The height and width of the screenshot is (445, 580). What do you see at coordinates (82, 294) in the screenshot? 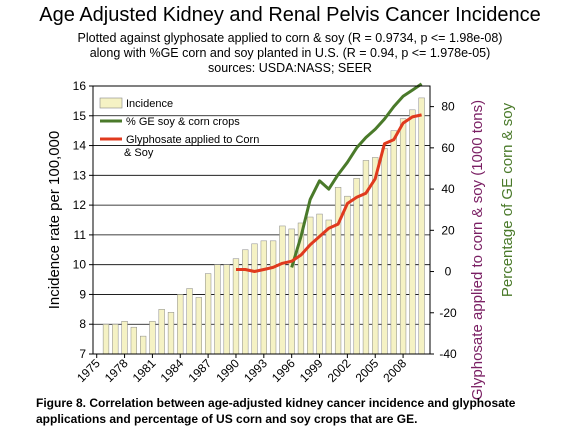
I see `y-tick-label: 9` at bounding box center [82, 294].